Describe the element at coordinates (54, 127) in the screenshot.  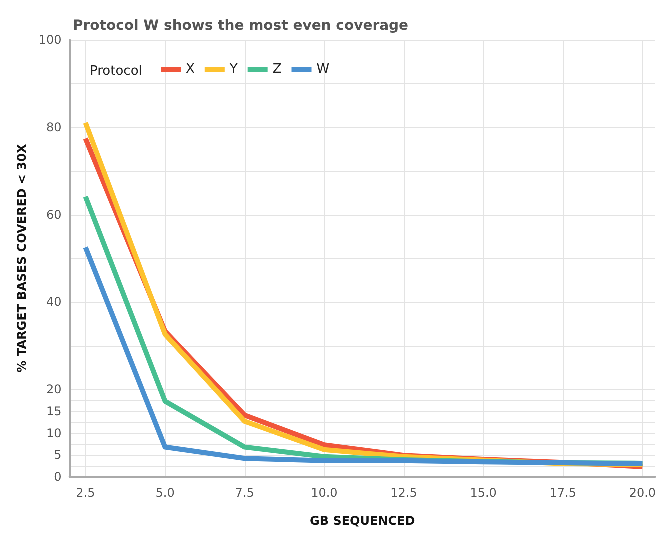
I see `y-tick-label: 80` at that location.